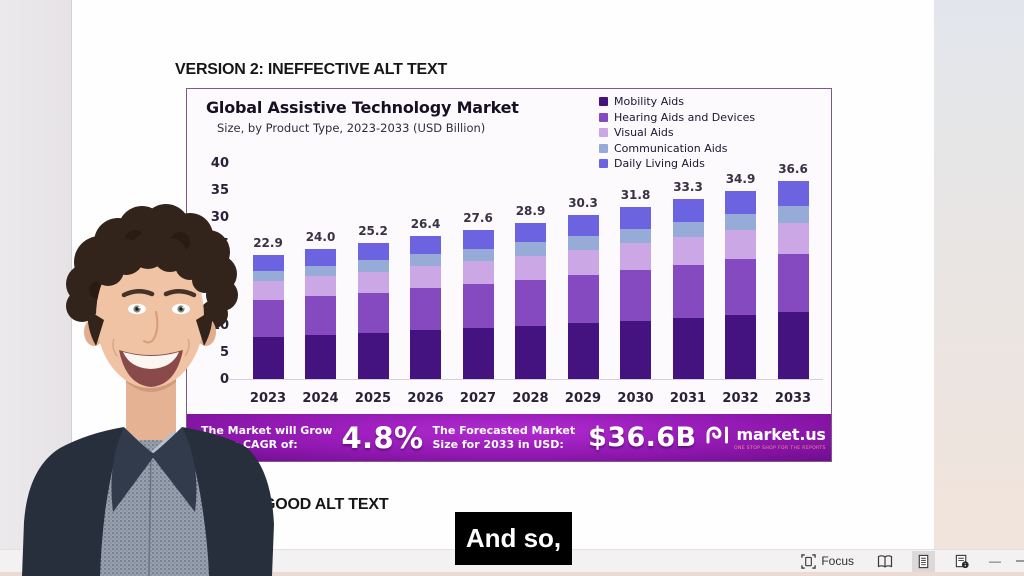 The height and width of the screenshot is (576, 1024). I want to click on brand-tagline: ONE STOP SHOP FOR THE REPORTS, so click(780, 448).